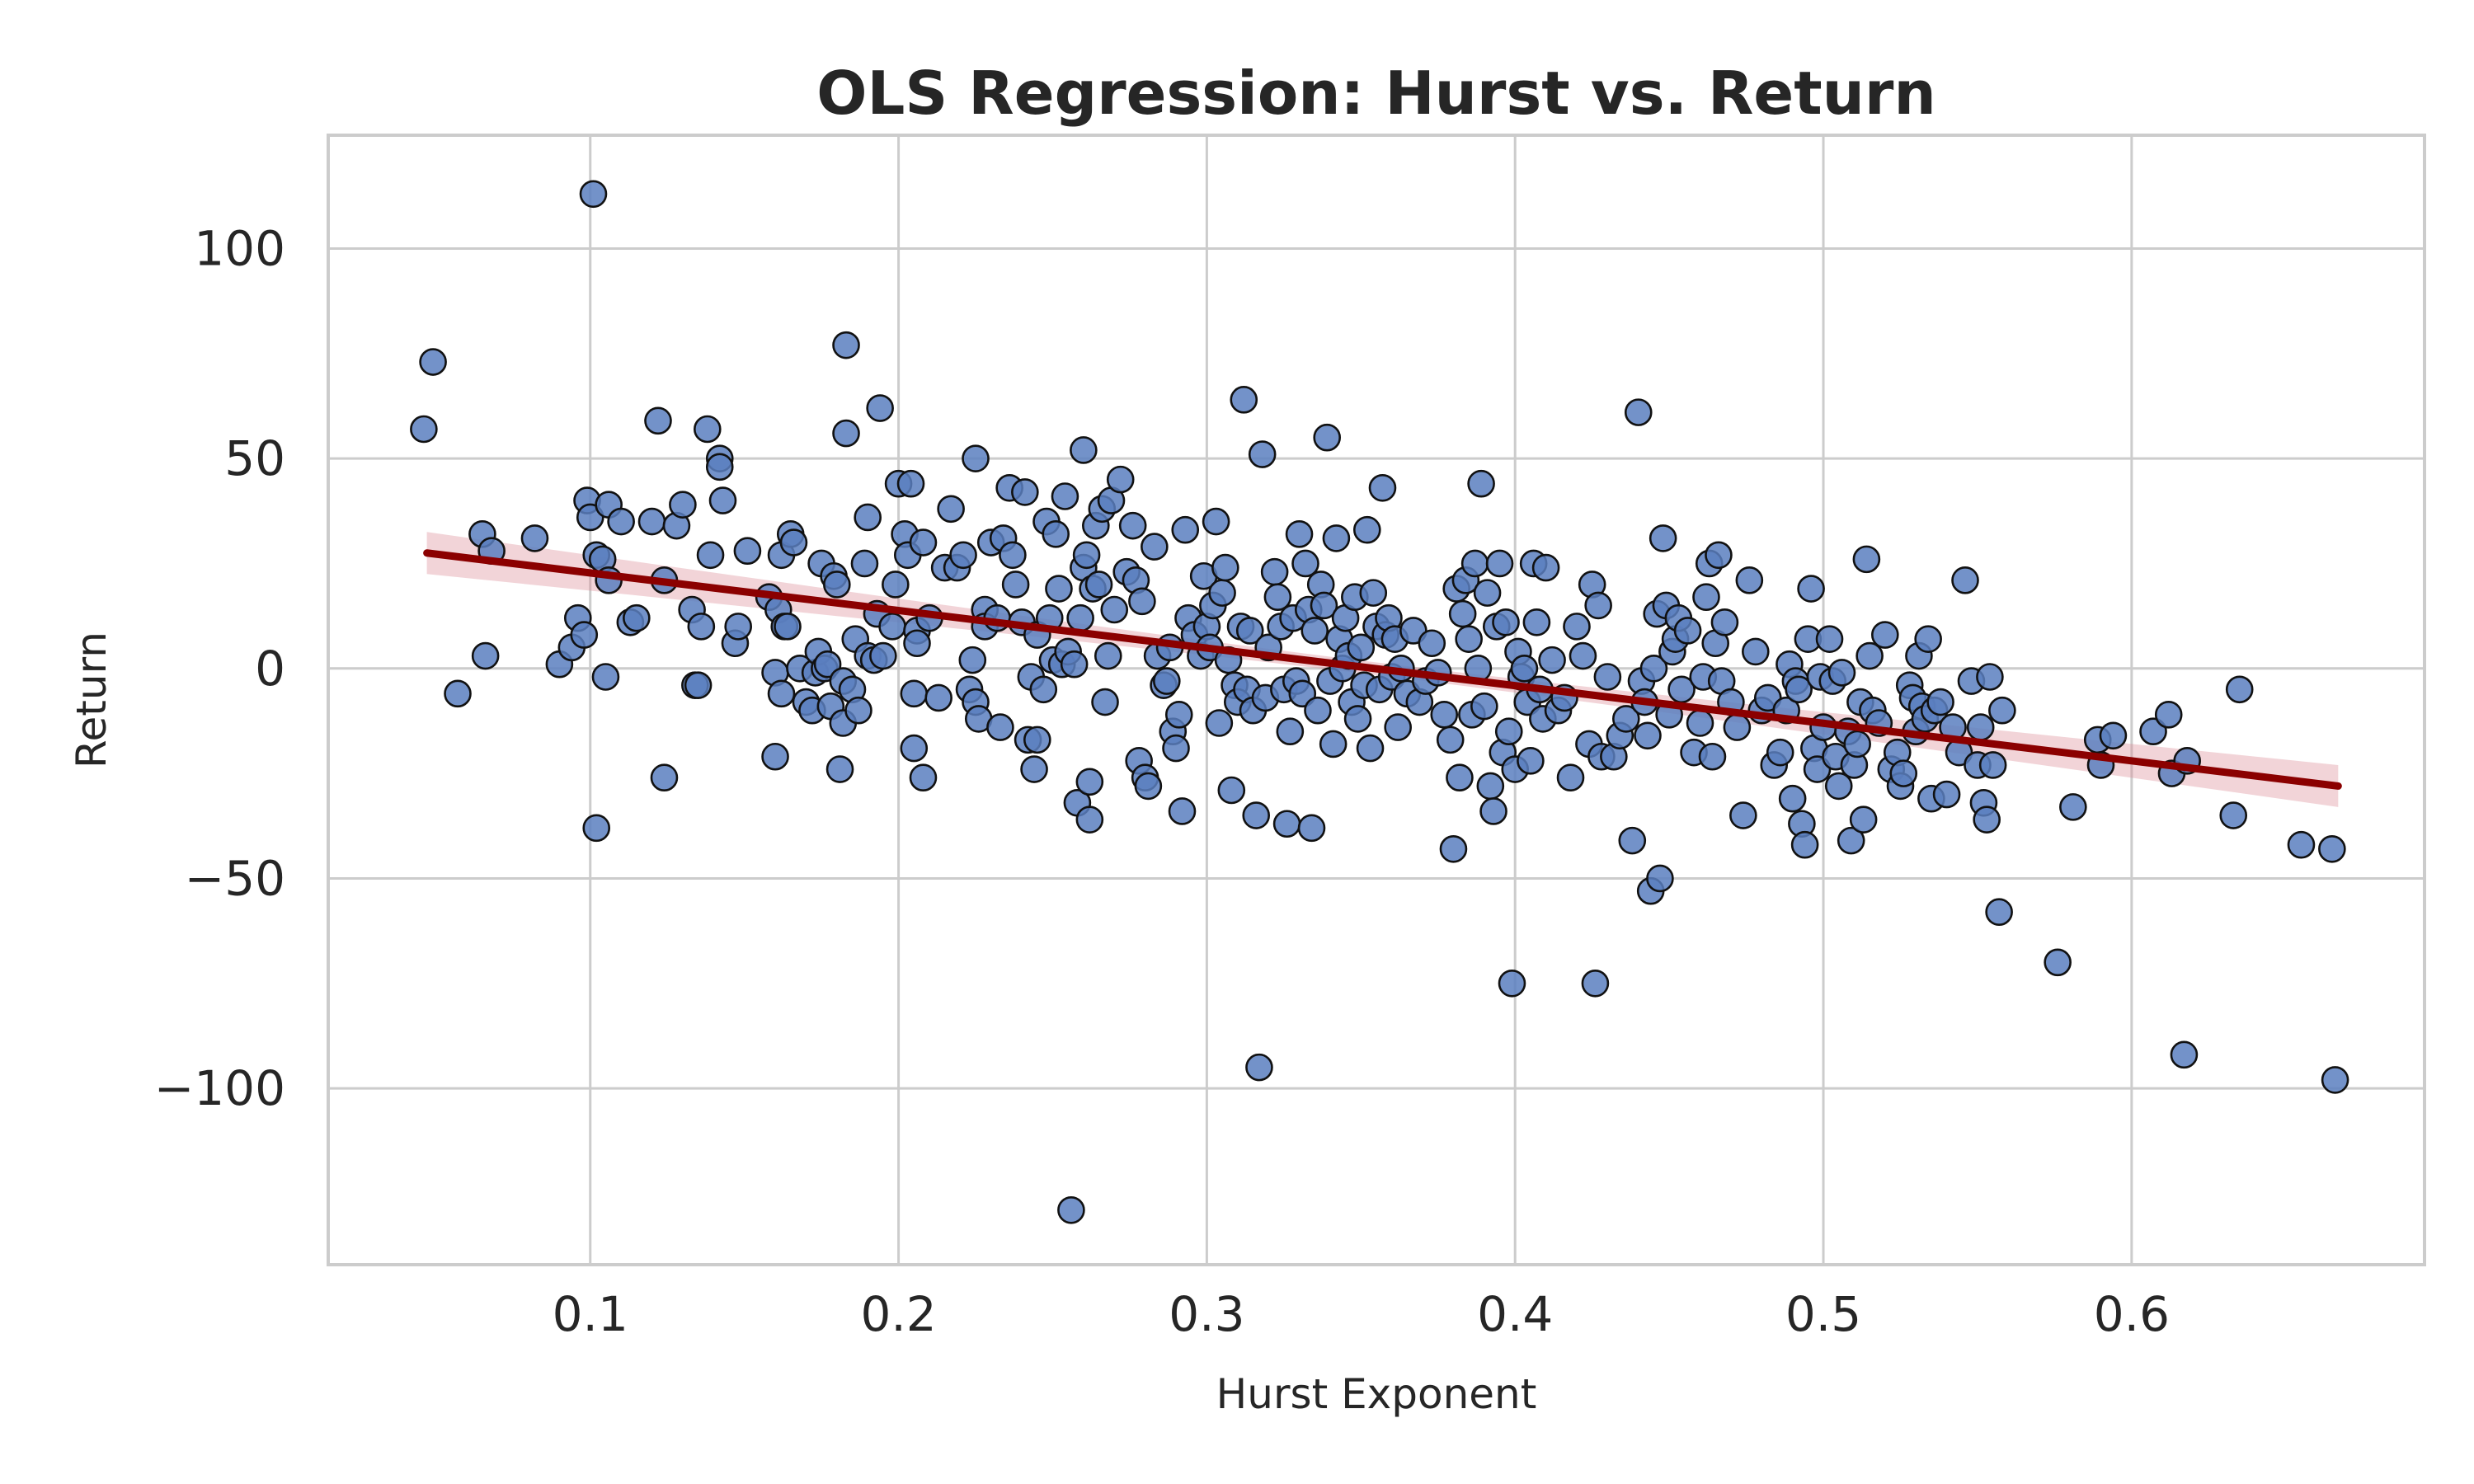  Describe the element at coordinates (235, 878) in the screenshot. I see `y-tick-label: −50` at that location.